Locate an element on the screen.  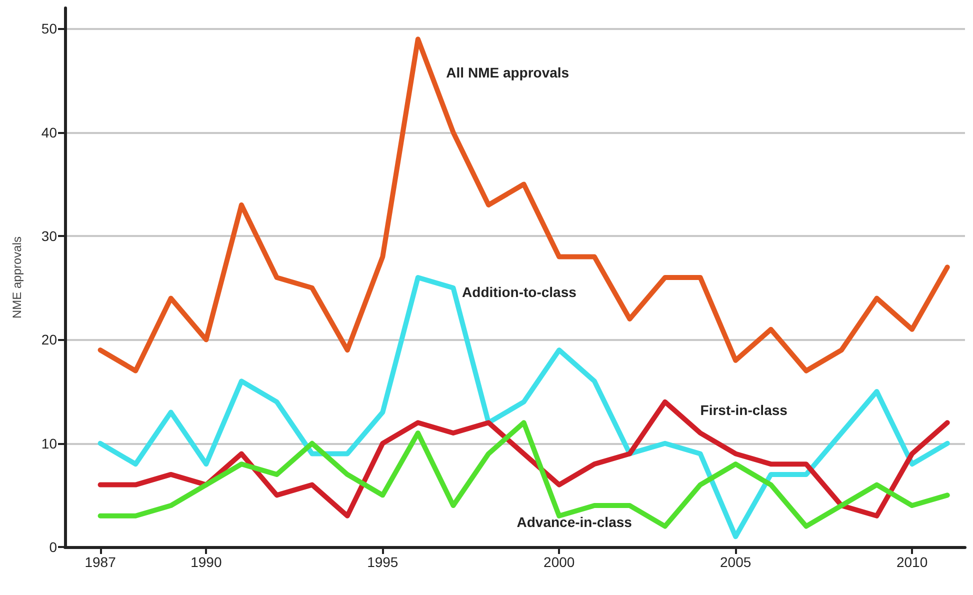
x-tick-label: 2005 is located at coordinates (736, 562).